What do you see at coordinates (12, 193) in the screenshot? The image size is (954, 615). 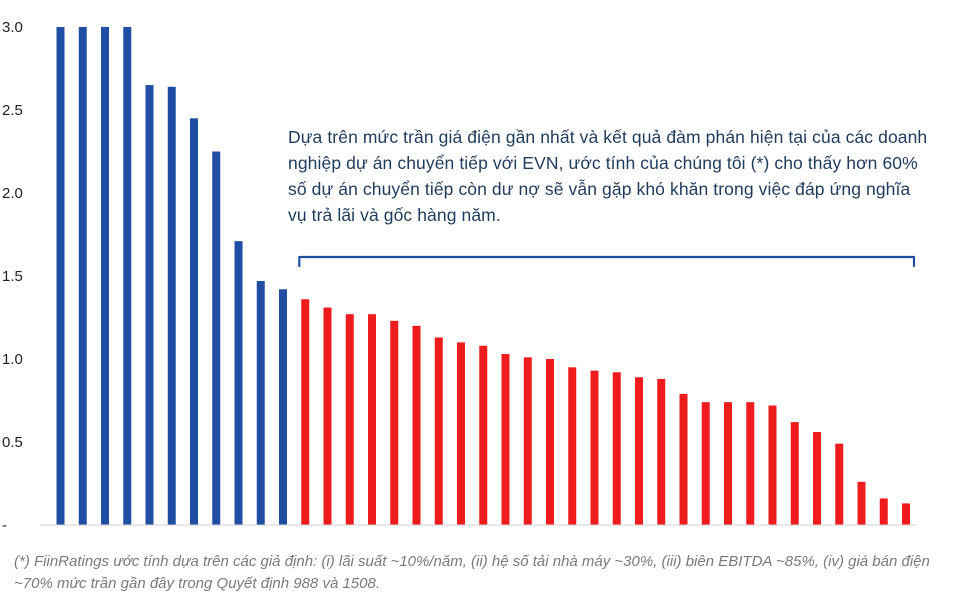 I see `y-tick-label: 2.0` at bounding box center [12, 193].